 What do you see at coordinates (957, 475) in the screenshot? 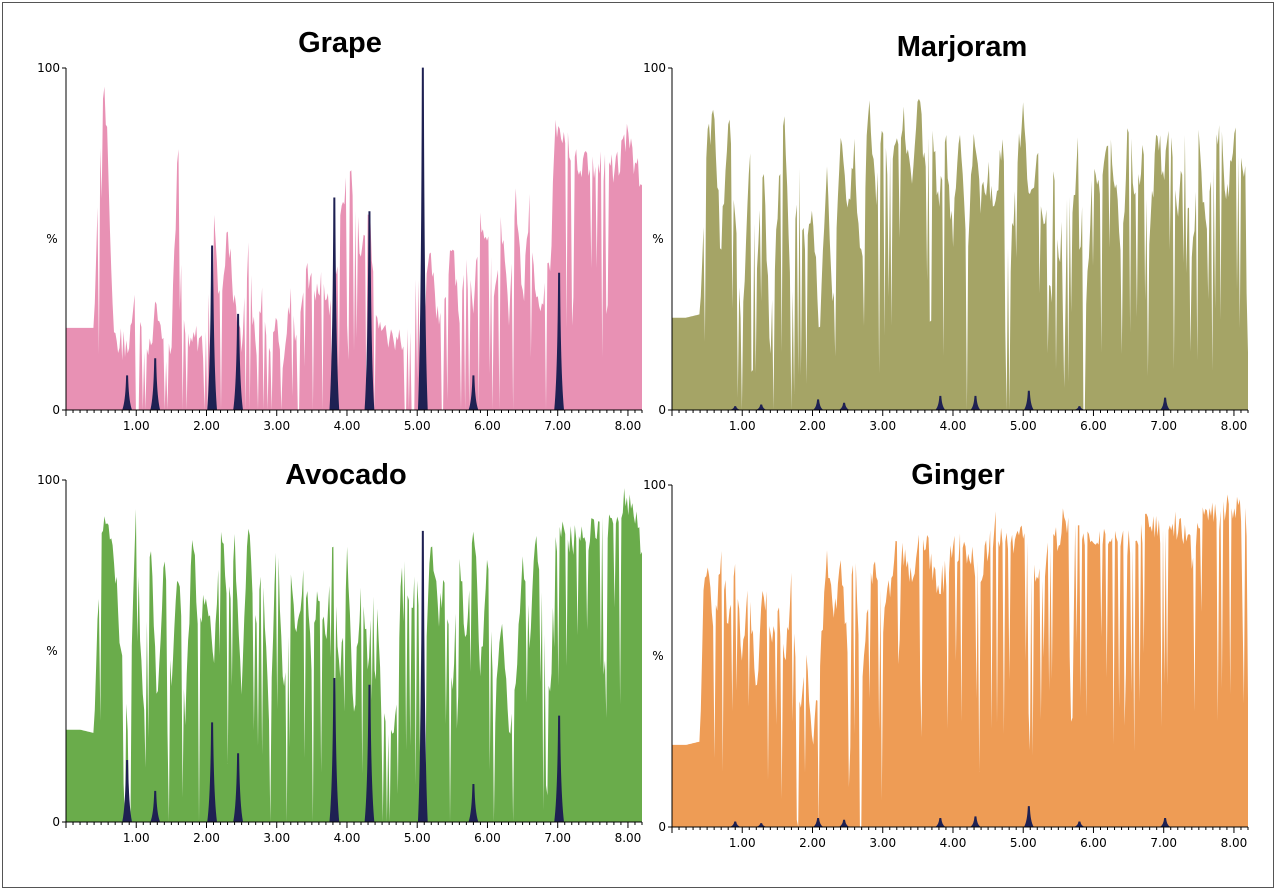
I see `chart-title: Ginger` at bounding box center [957, 475].